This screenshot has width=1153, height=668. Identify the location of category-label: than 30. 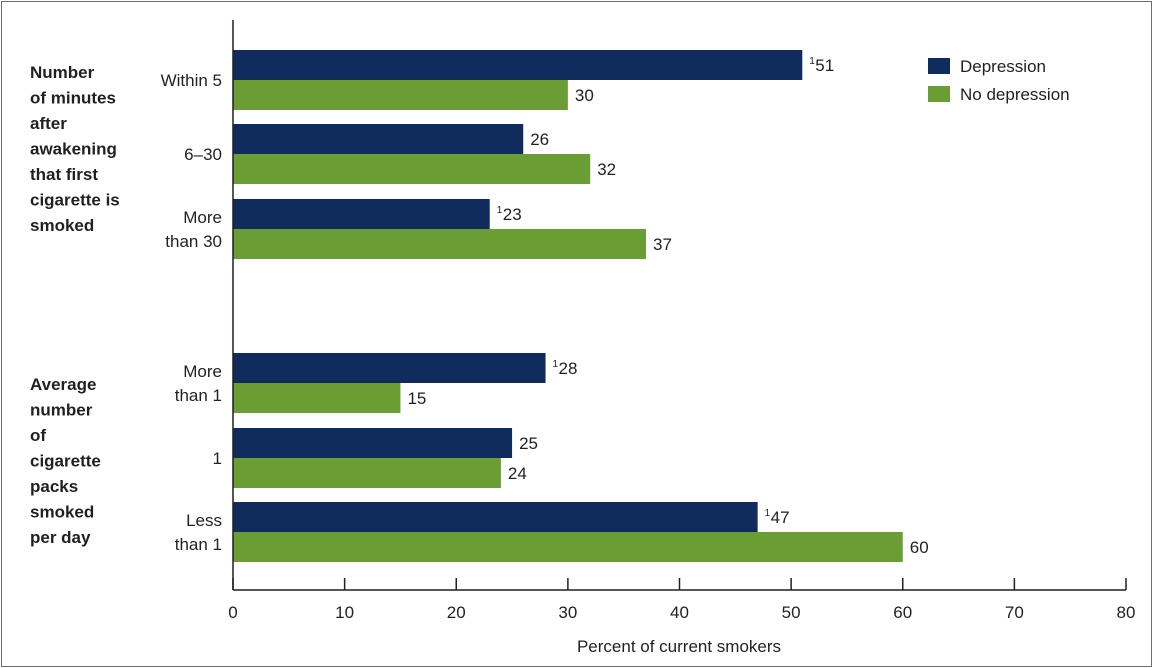
(193, 241).